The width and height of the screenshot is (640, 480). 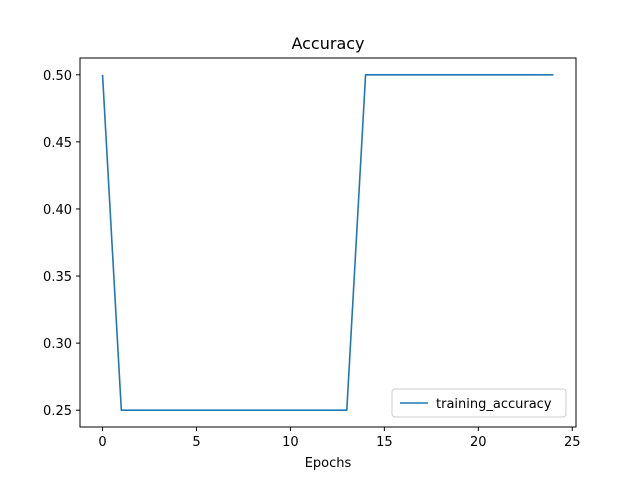 I want to click on y-tick-label: 0.25, so click(x=57, y=411).